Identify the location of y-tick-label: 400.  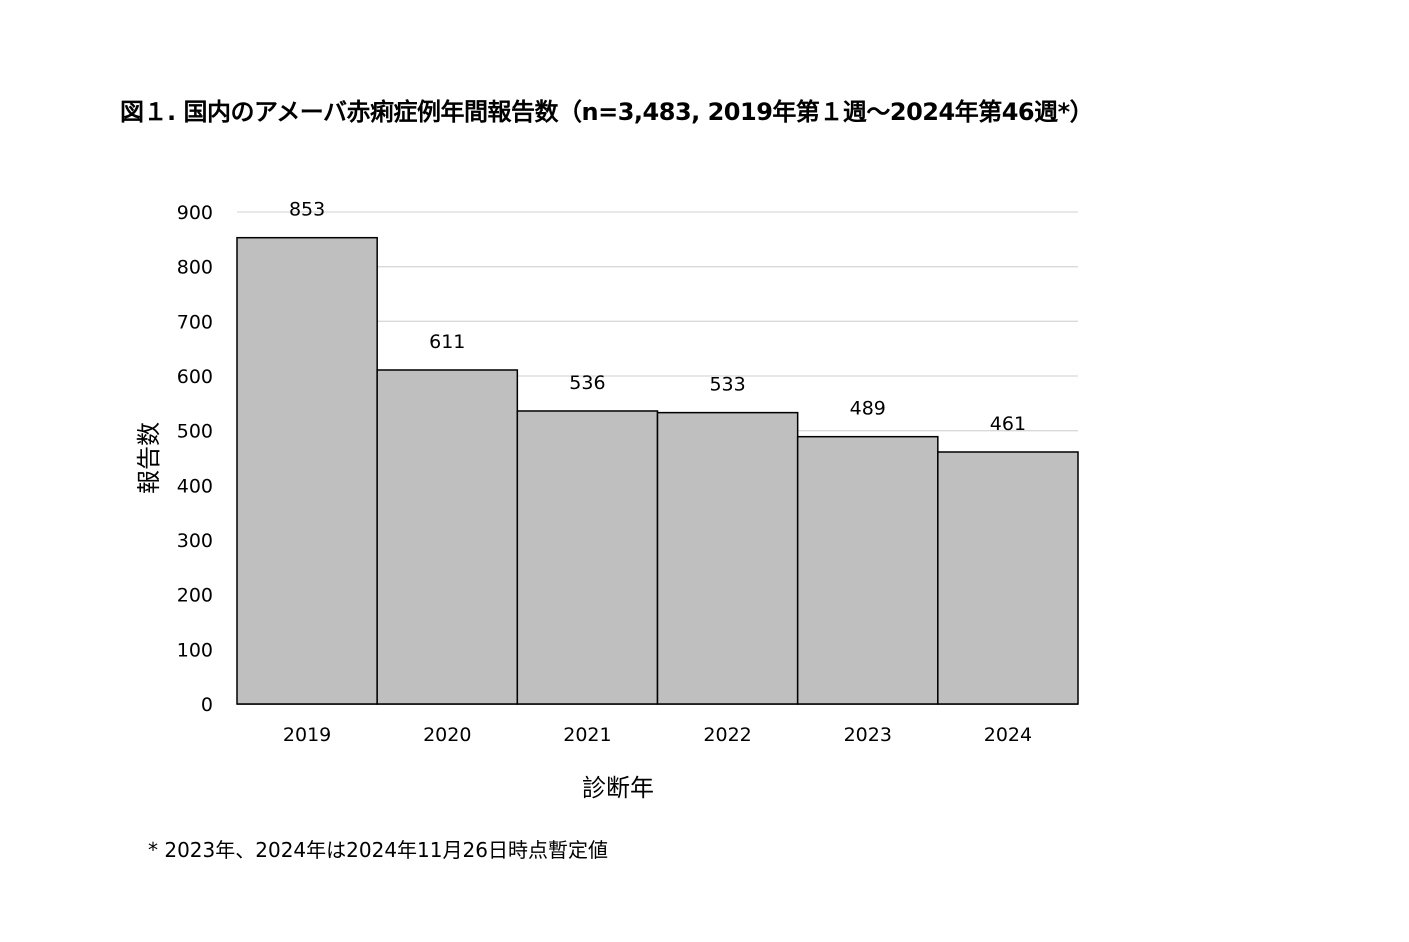
(195, 486).